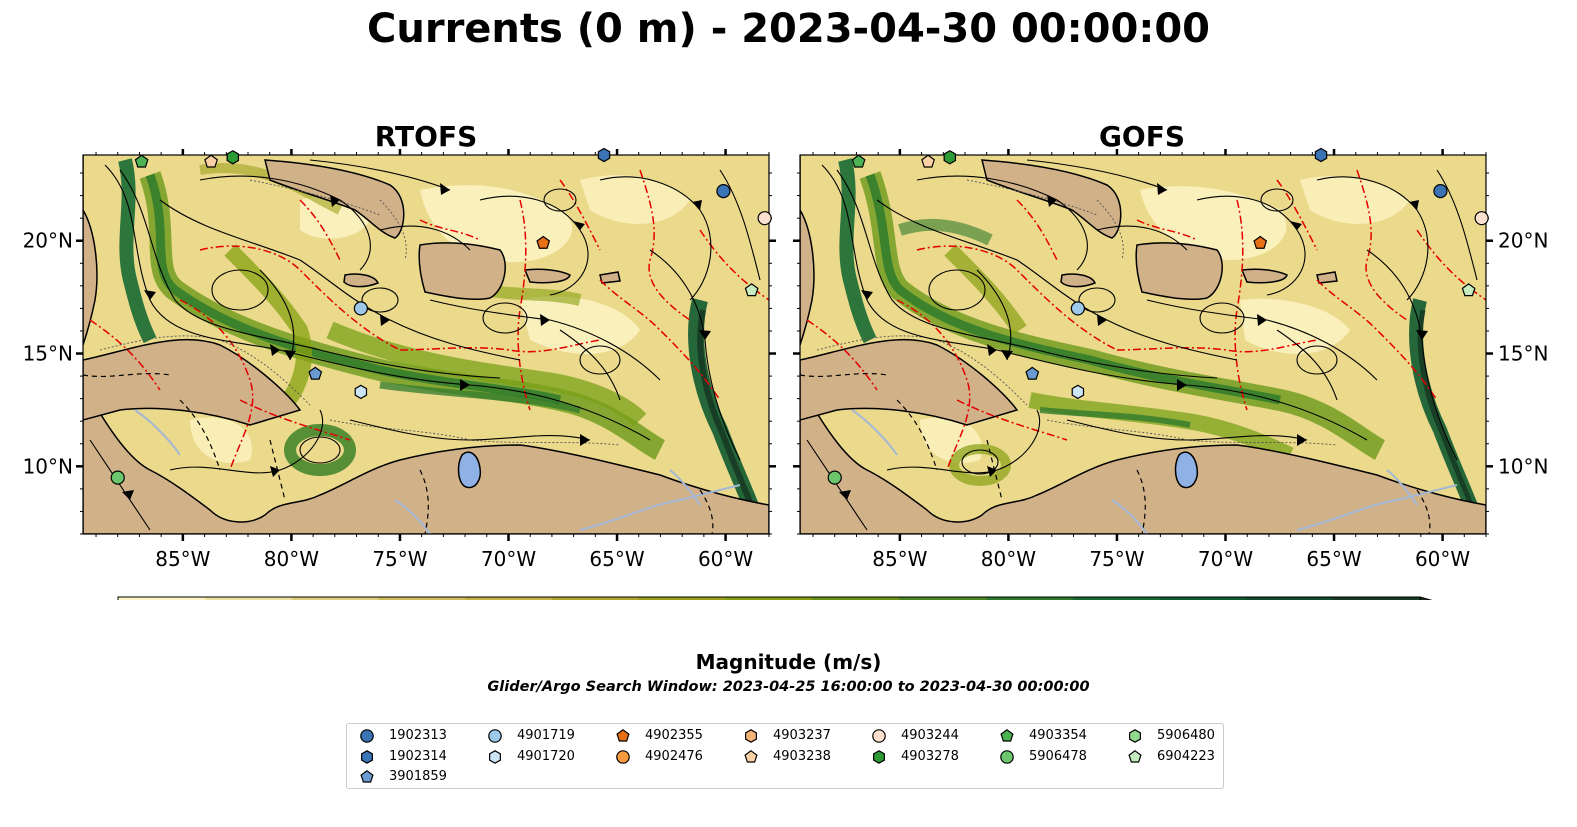  What do you see at coordinates (418, 776) in the screenshot?
I see `legend-label: 3901859` at bounding box center [418, 776].